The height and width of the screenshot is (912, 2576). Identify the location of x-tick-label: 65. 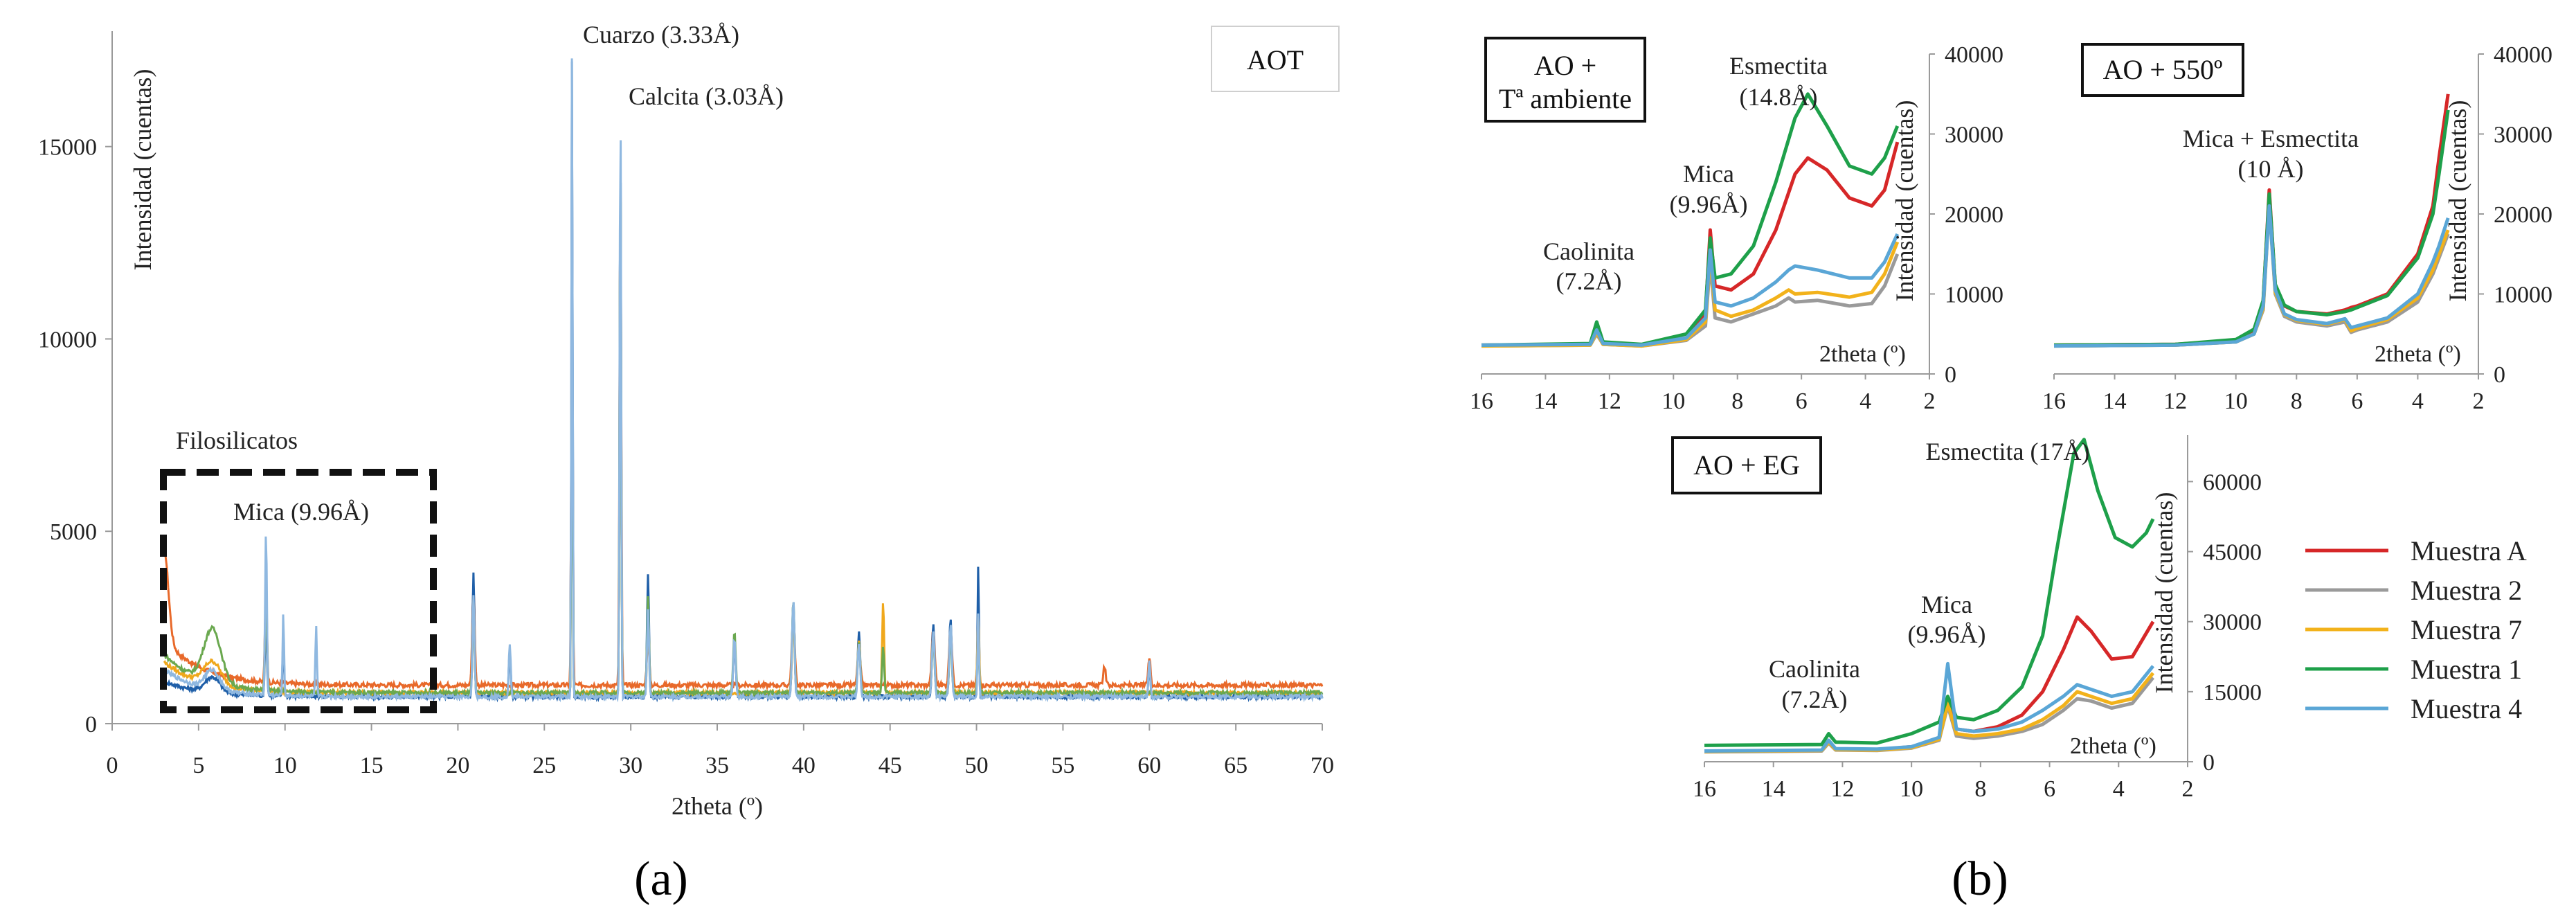
(1236, 765).